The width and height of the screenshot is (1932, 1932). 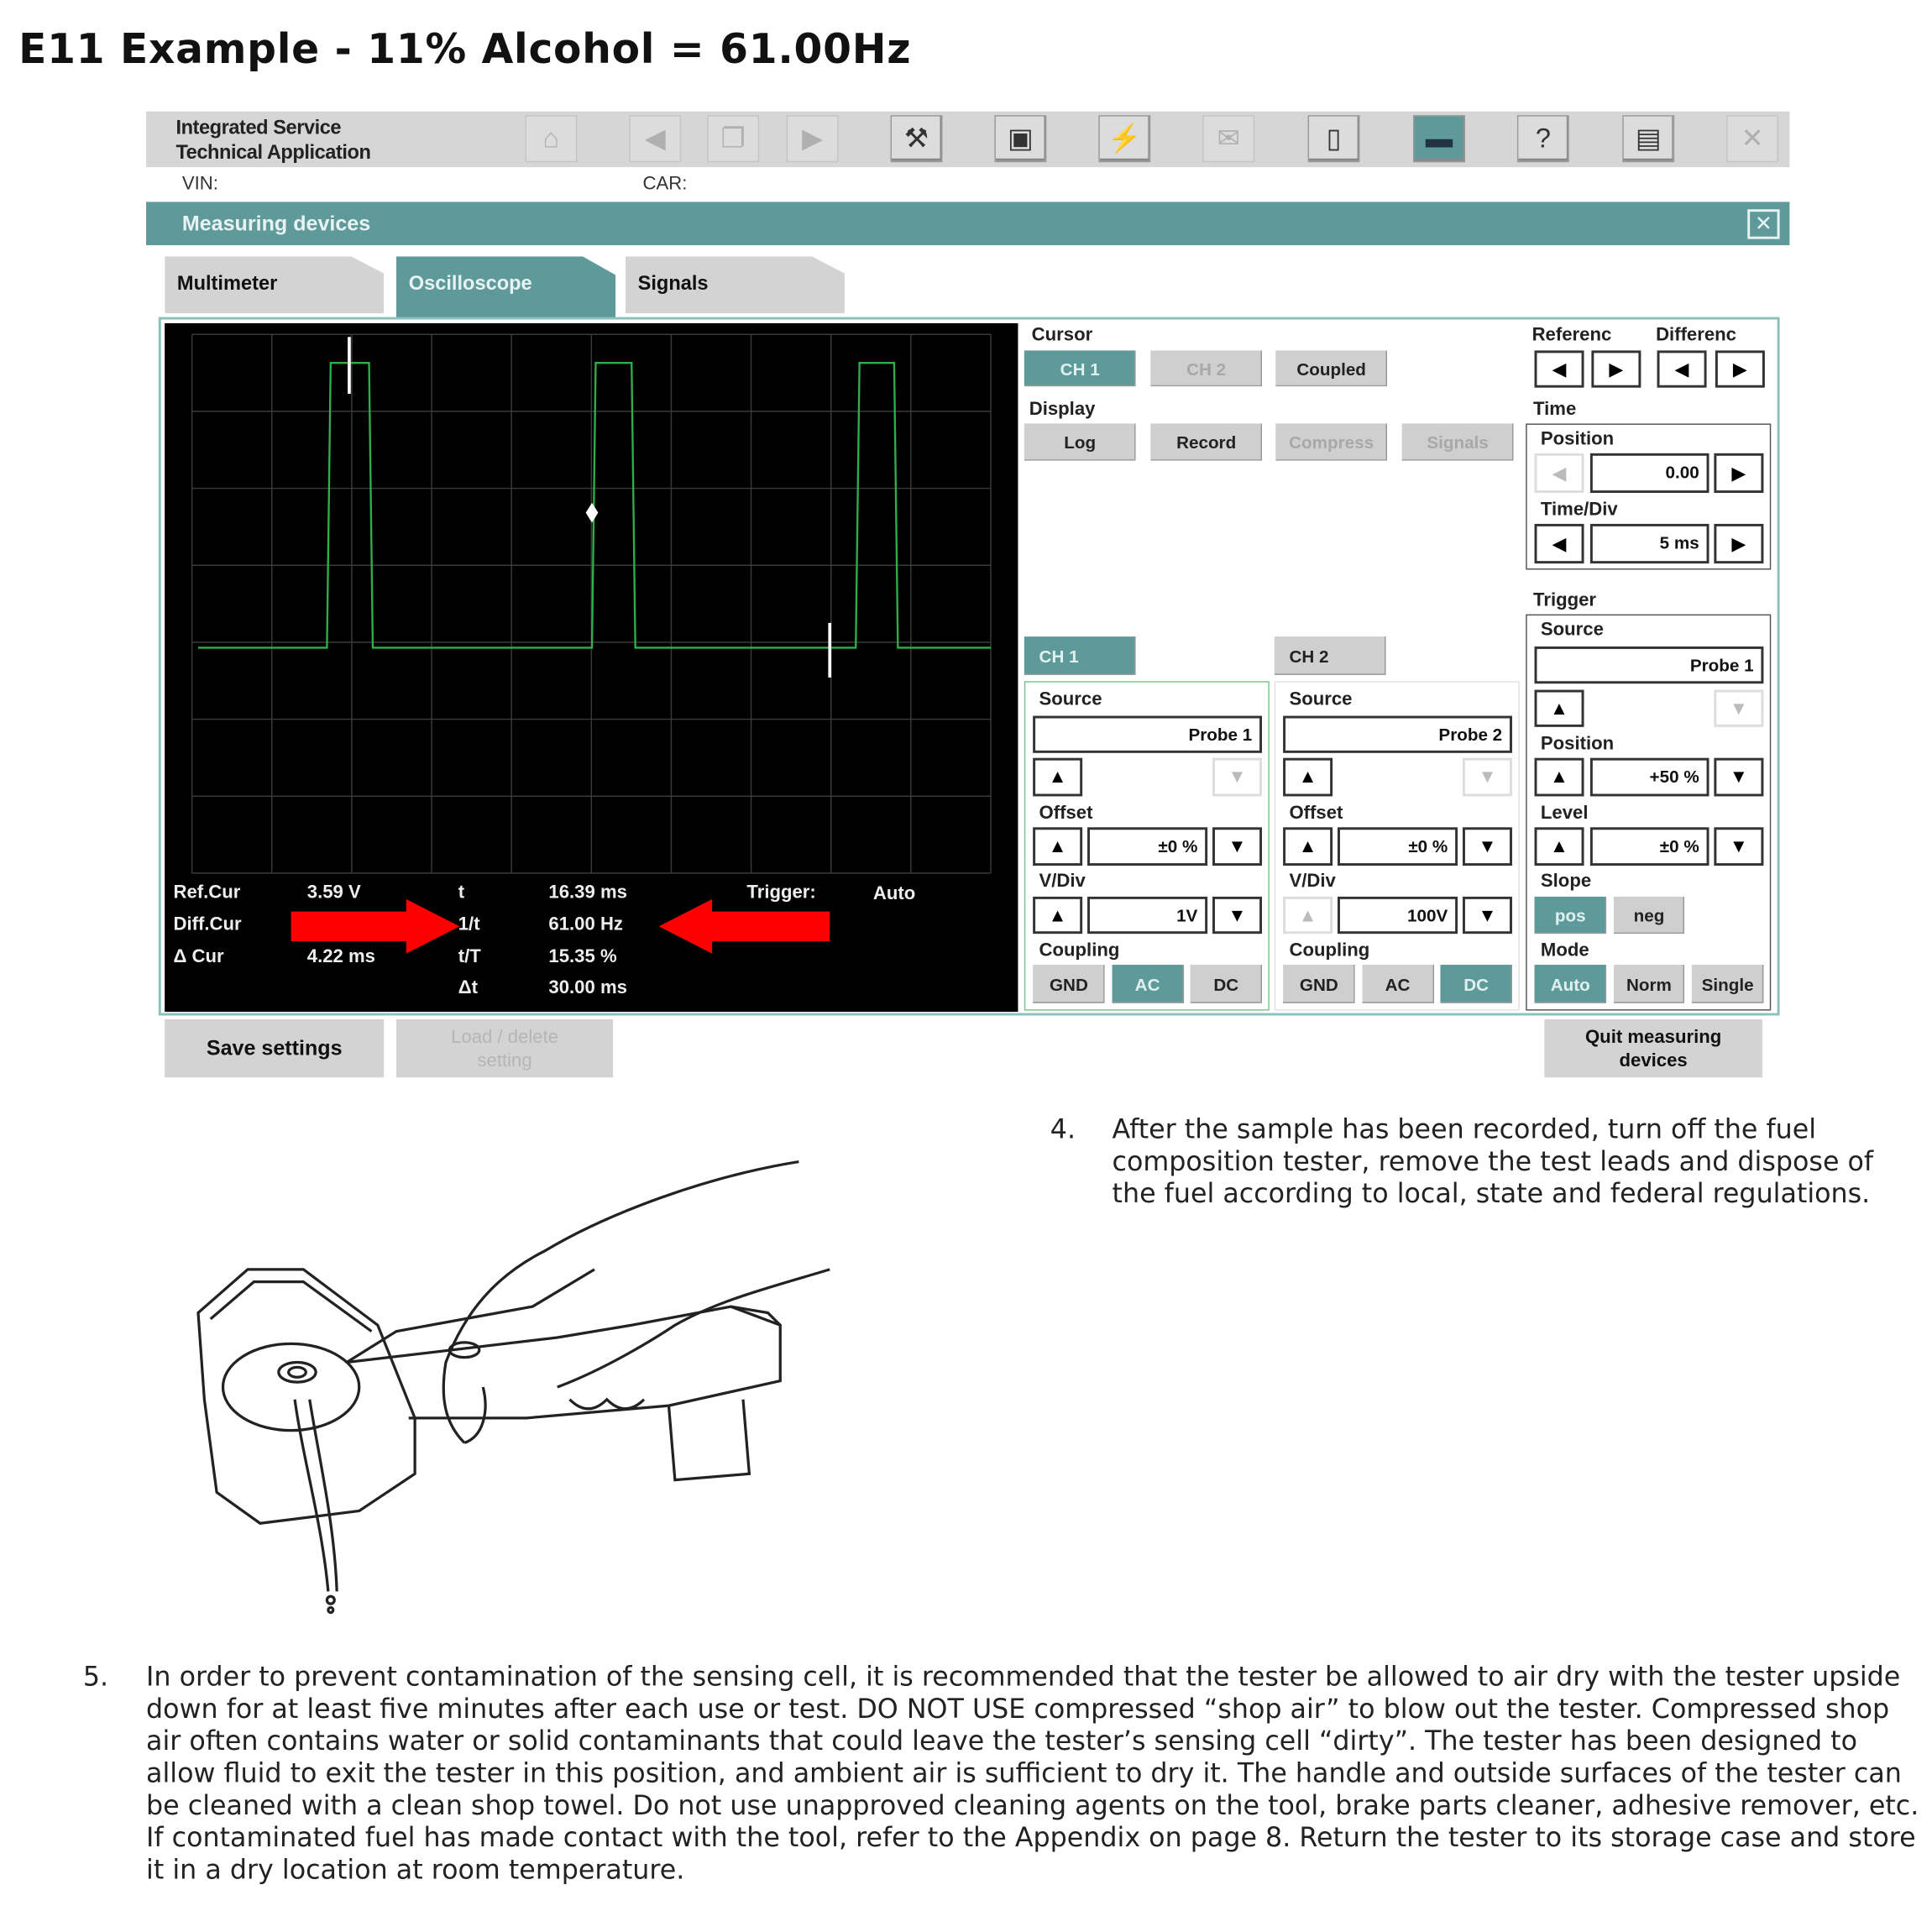 I want to click on measuring-devices-icon: ▬, so click(x=1439, y=139).